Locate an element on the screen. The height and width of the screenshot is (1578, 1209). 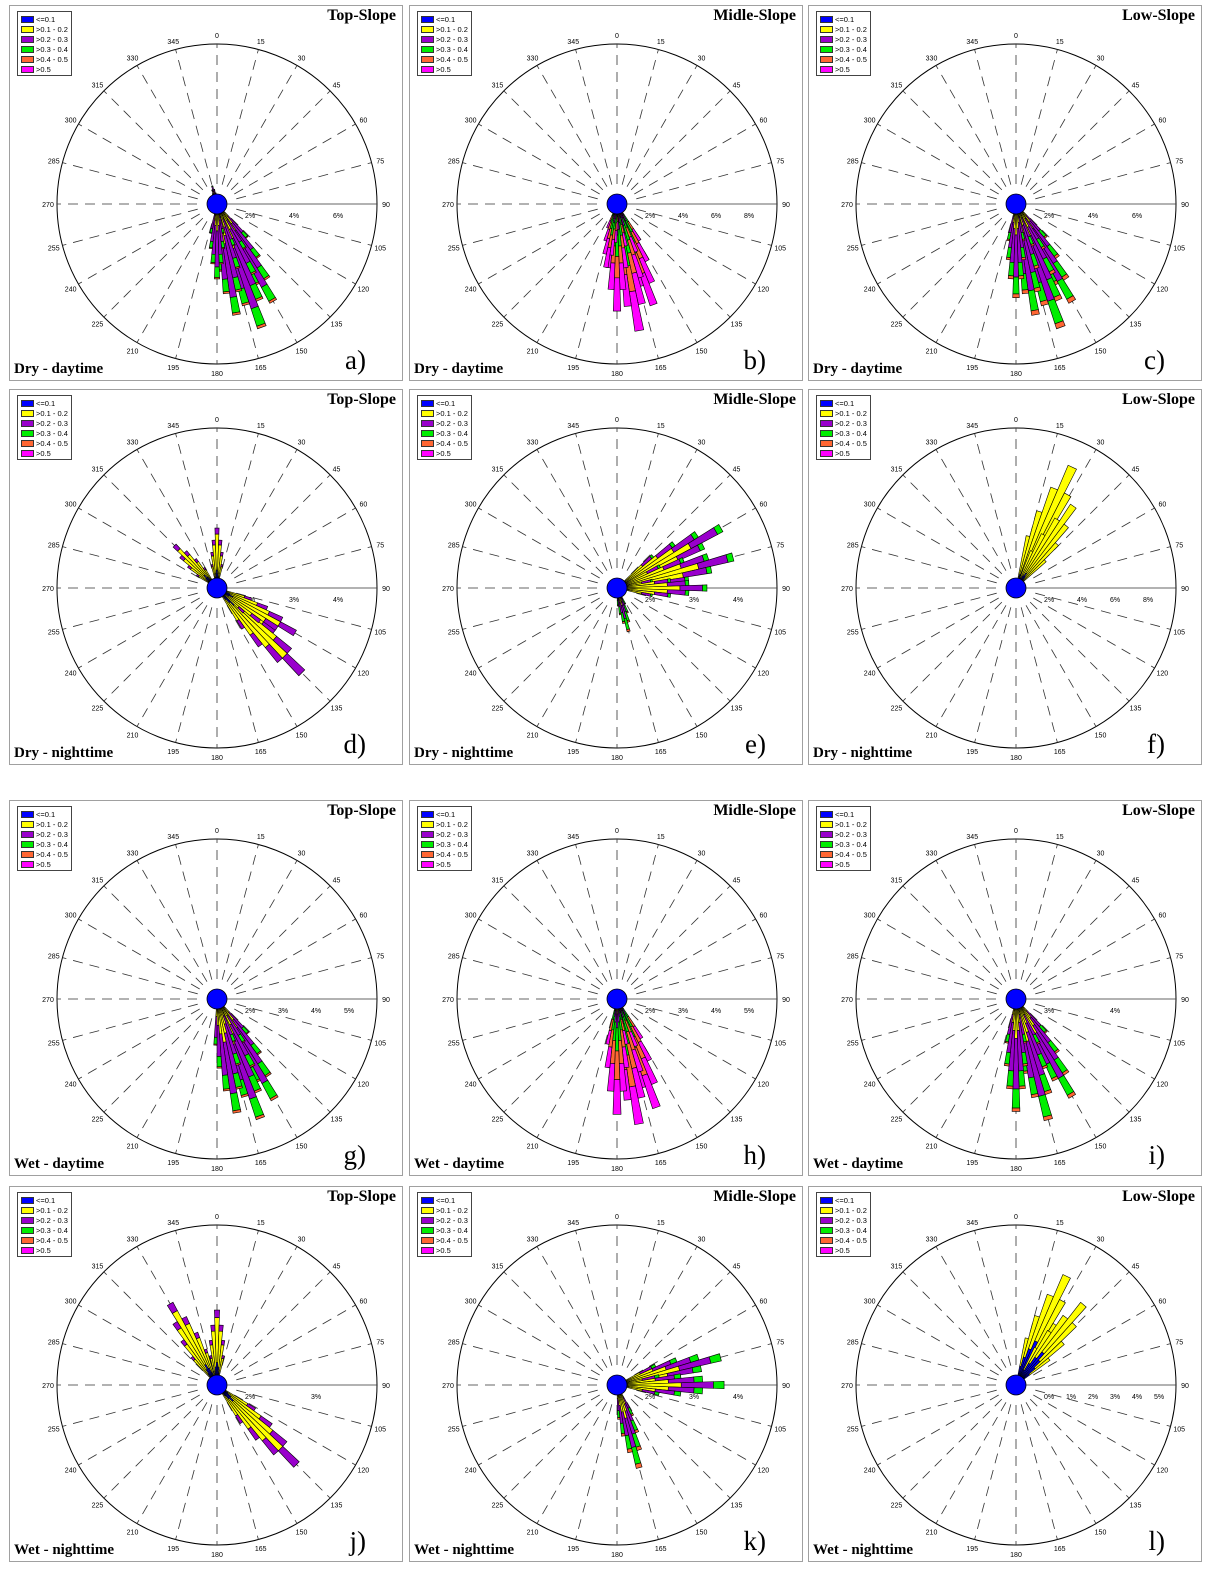
direction-label: 210 is located at coordinates (932, 1532).